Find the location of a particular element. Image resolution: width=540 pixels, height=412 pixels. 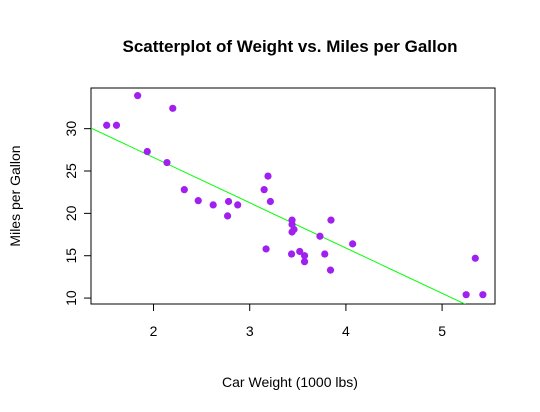

y-tick-label: 10 is located at coordinates (71, 298).